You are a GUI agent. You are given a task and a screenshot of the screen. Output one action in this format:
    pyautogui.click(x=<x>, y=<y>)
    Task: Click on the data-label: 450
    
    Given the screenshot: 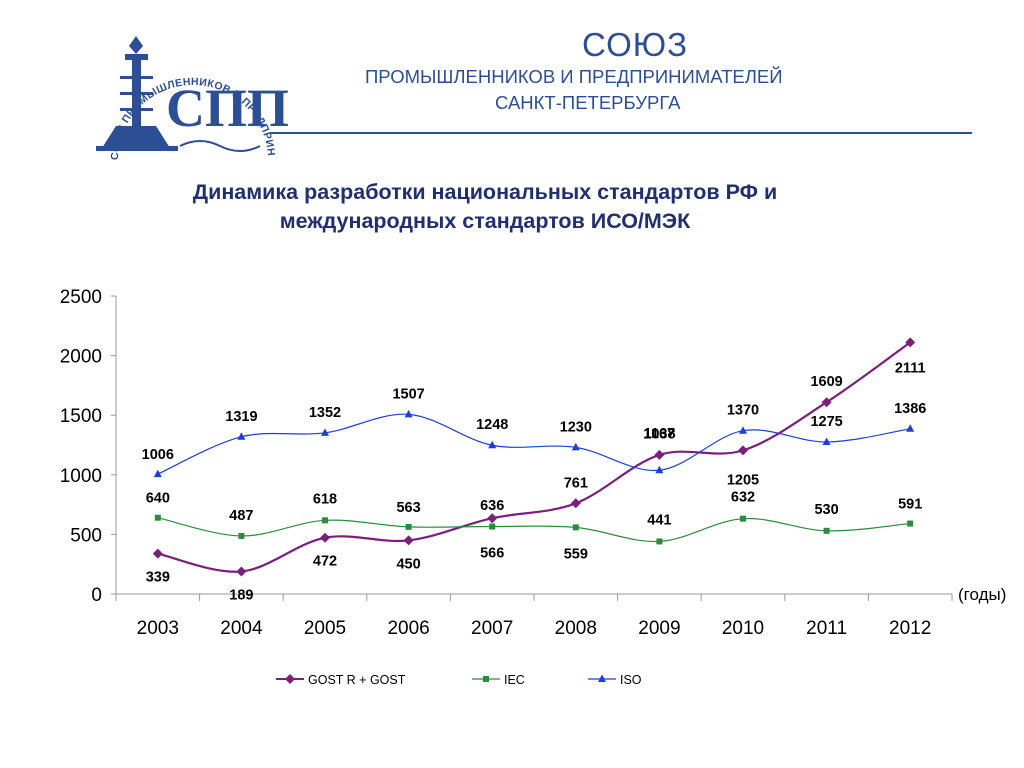 What is the action you would take?
    pyautogui.click(x=408, y=564)
    